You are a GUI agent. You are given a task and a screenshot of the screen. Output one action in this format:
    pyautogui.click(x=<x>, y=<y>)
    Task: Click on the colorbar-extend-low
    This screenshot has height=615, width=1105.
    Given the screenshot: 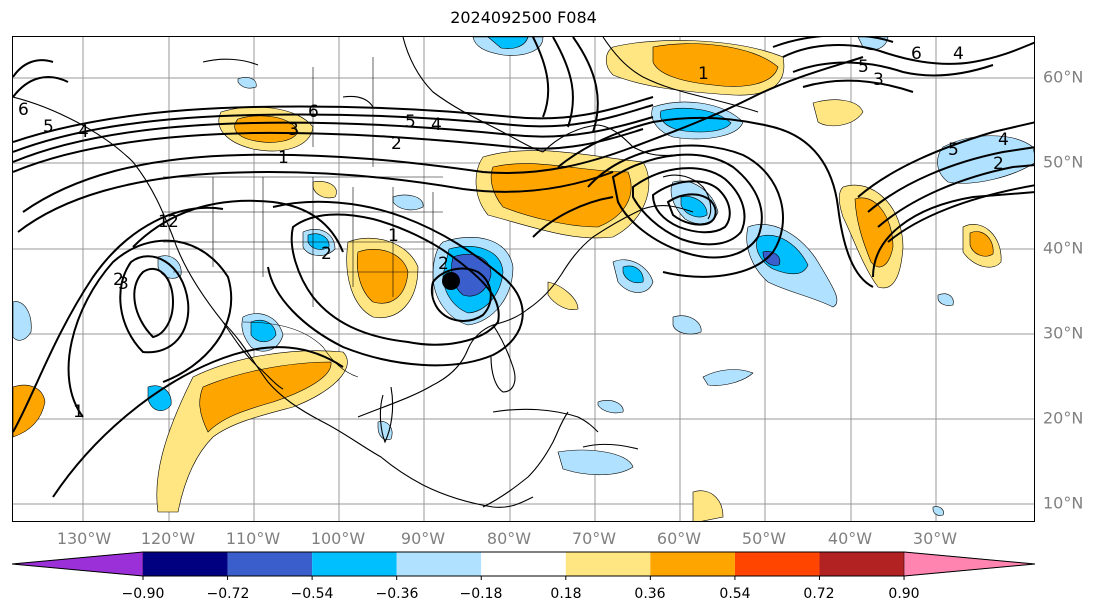 What is the action you would take?
    pyautogui.click(x=77, y=564)
    